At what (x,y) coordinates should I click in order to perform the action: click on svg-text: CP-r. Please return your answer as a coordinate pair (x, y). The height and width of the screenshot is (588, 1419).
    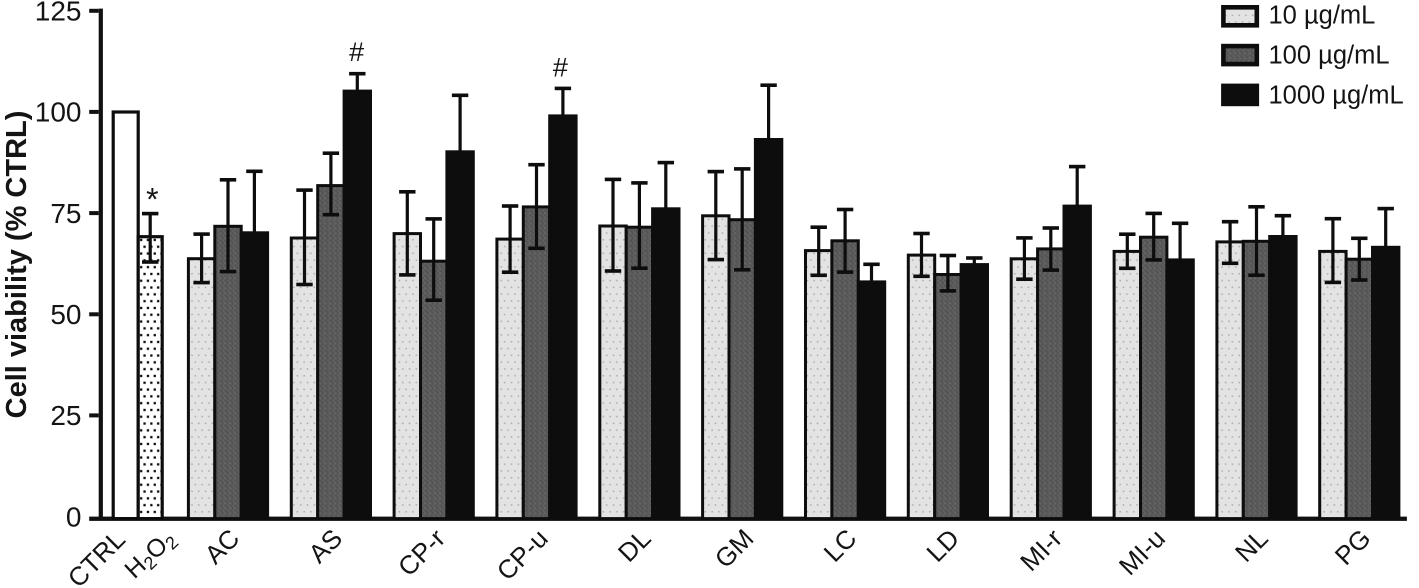
    Looking at the image, I should click on (421, 552).